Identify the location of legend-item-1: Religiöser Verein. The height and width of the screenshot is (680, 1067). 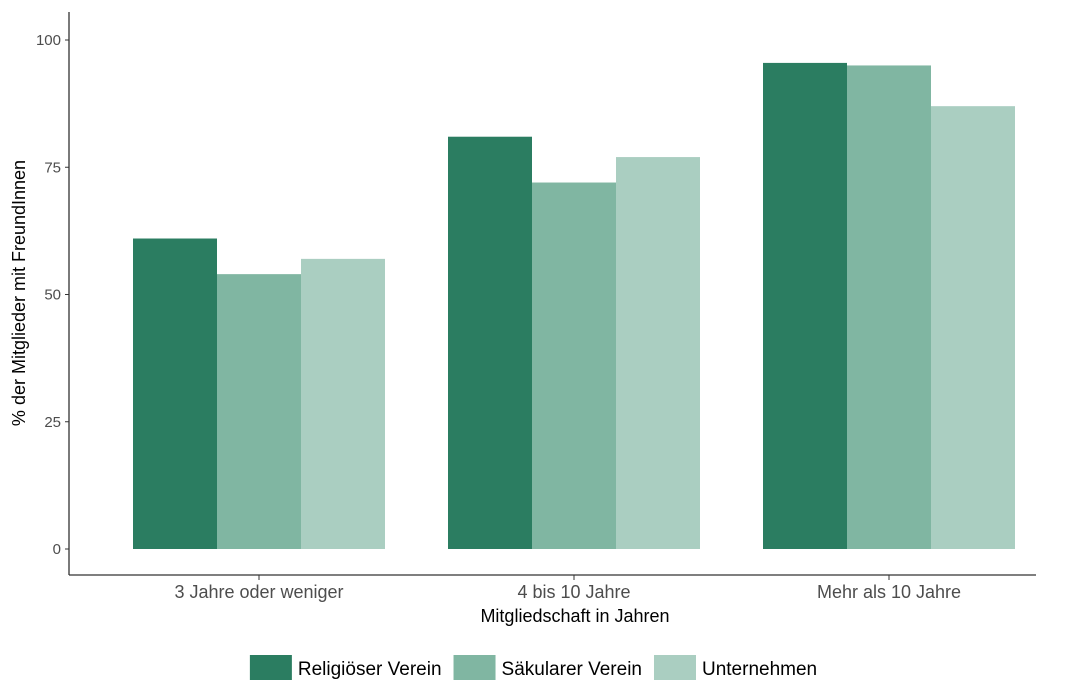
(345, 667).